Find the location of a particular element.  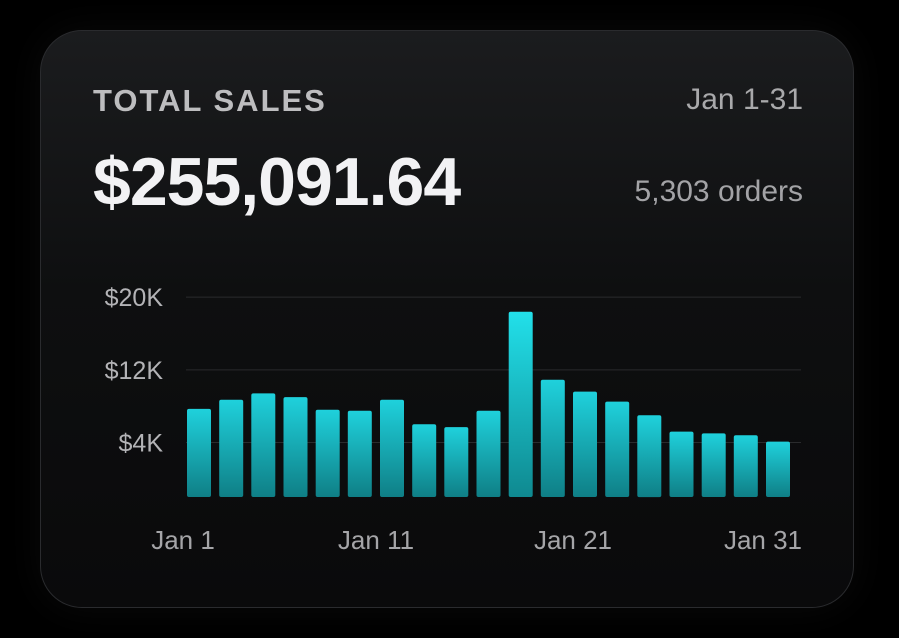

x-tick-label: Jan 31 is located at coordinates (763, 540).